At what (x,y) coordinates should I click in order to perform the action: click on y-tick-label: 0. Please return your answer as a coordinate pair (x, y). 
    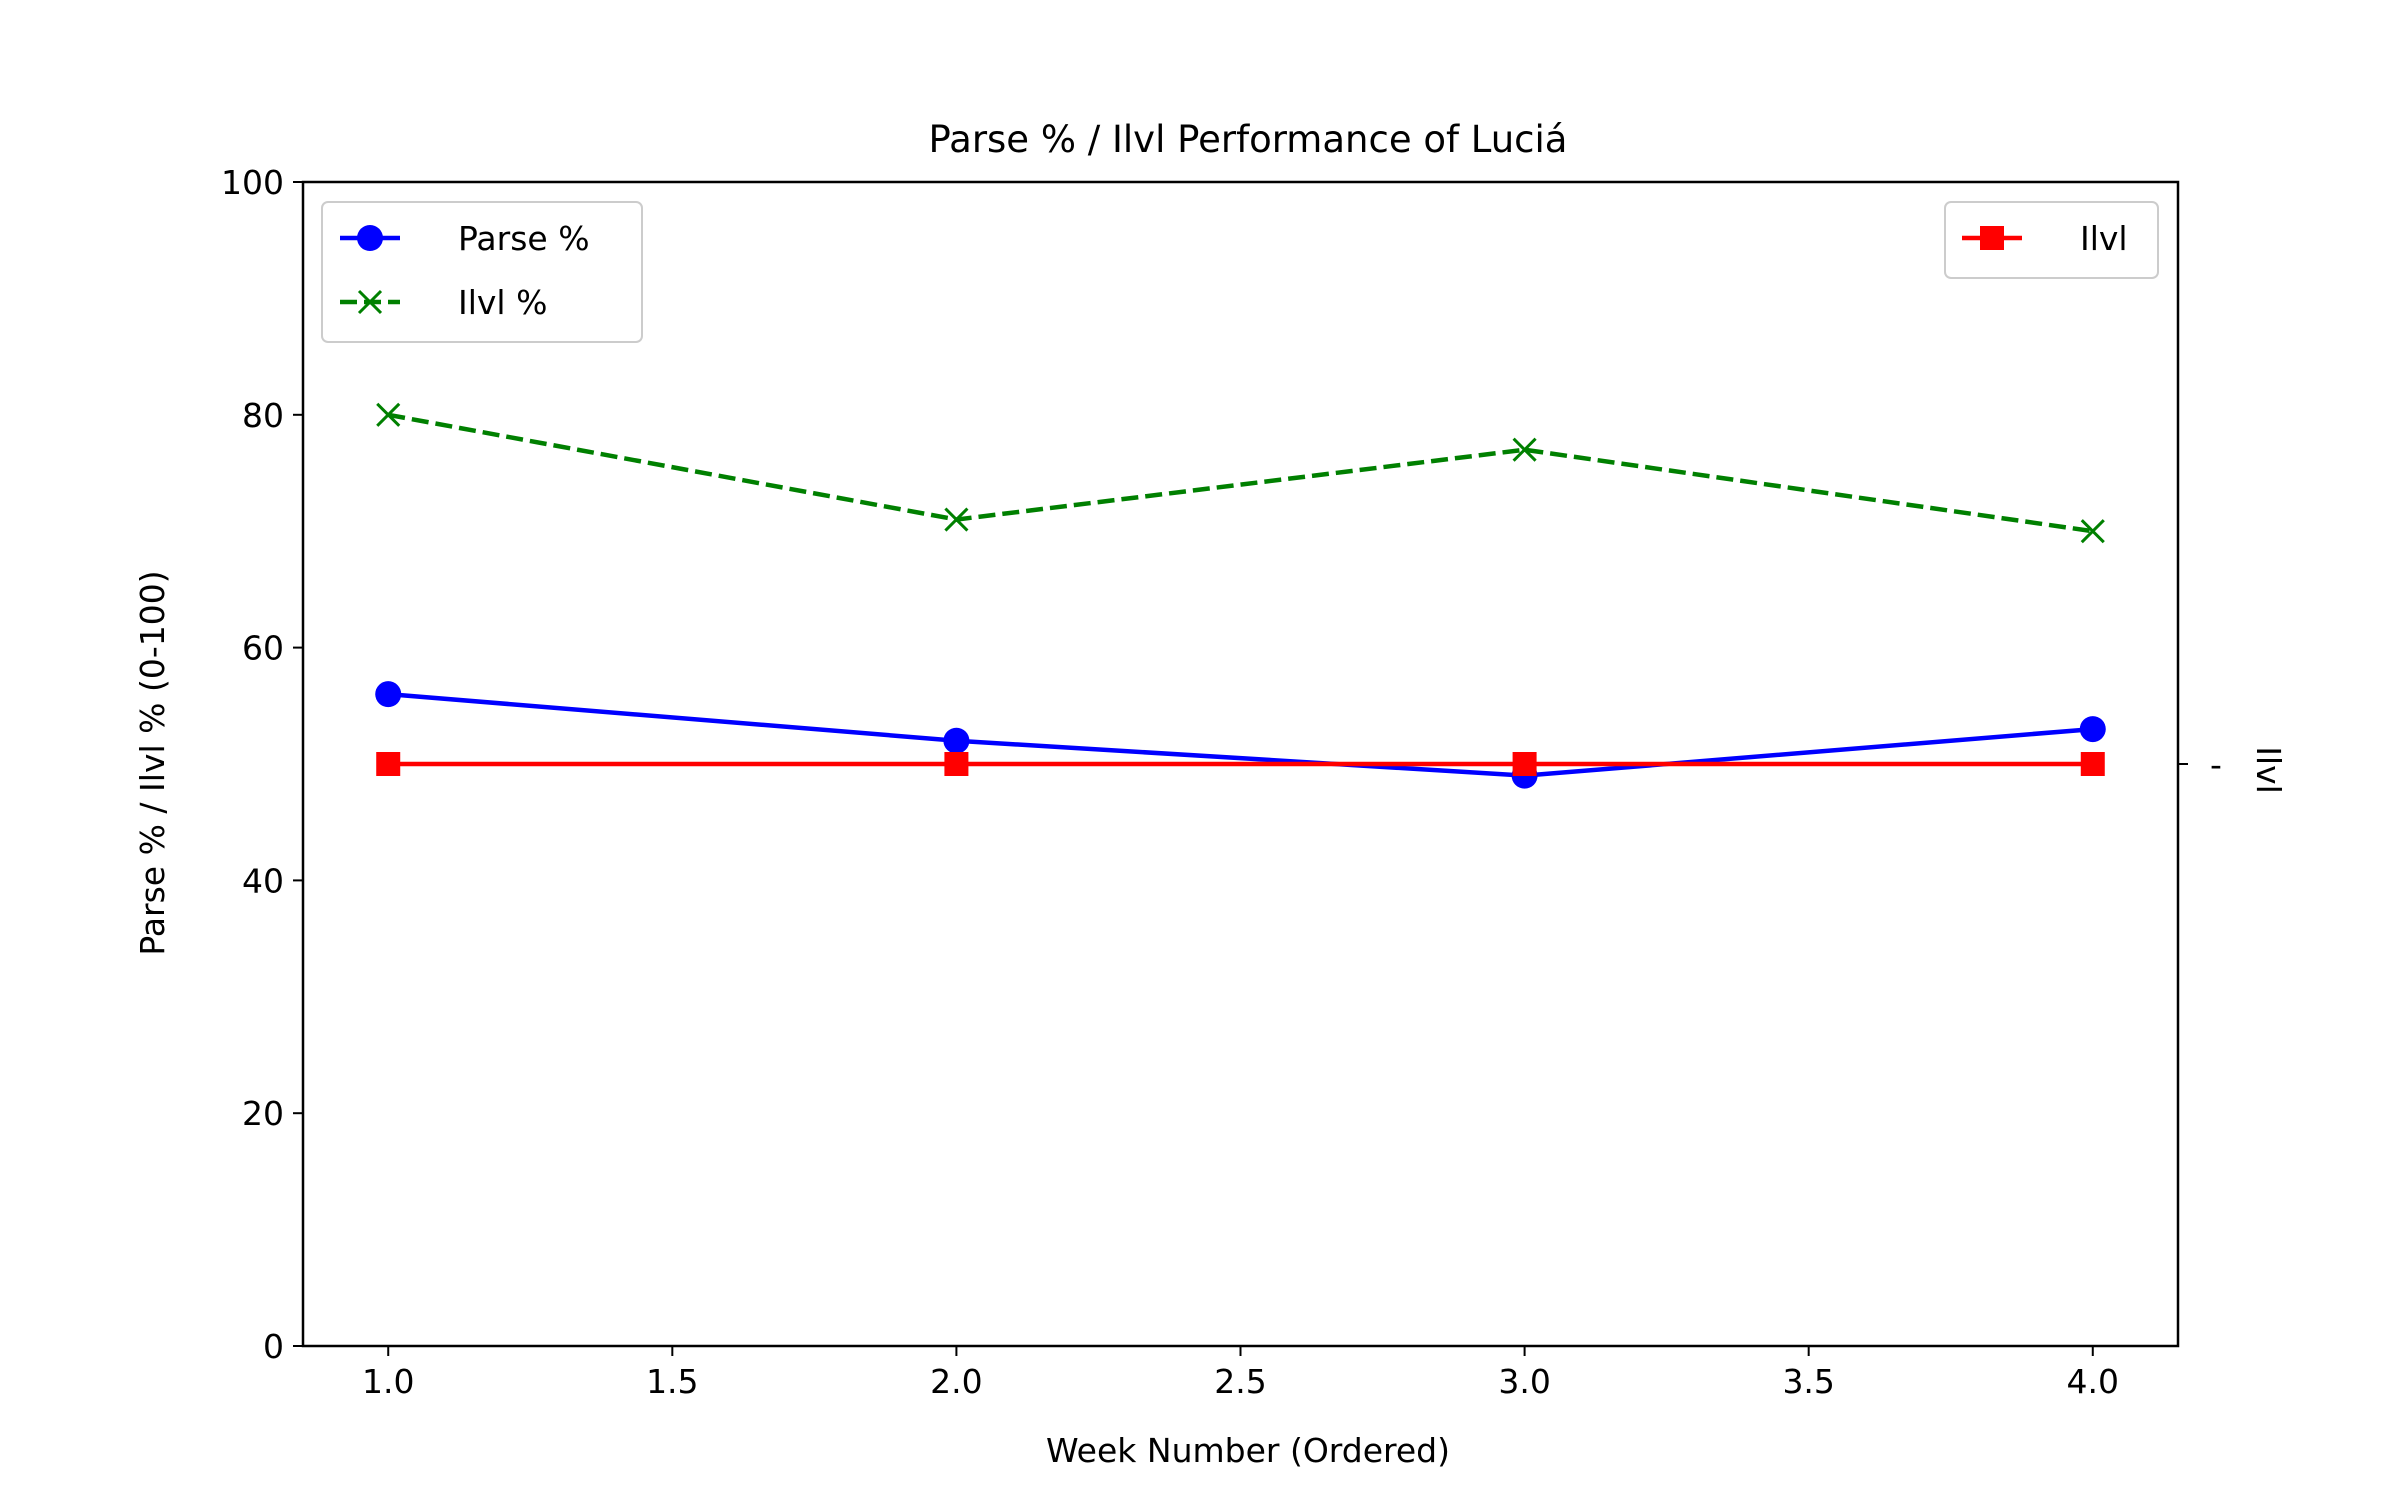
    Looking at the image, I should click on (273, 1346).